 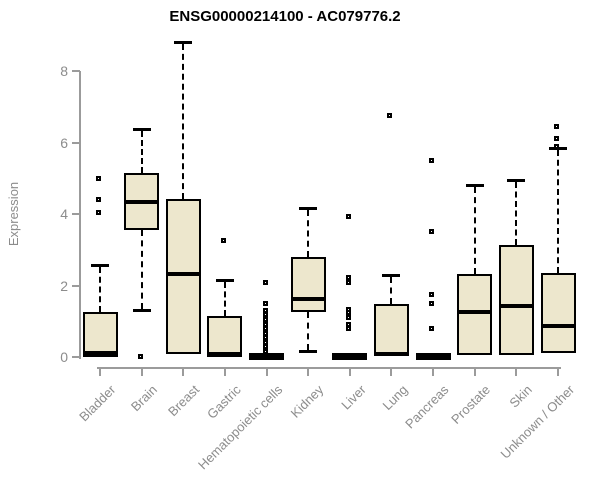 What do you see at coordinates (329, 368) in the screenshot?
I see `x-axis-line` at bounding box center [329, 368].